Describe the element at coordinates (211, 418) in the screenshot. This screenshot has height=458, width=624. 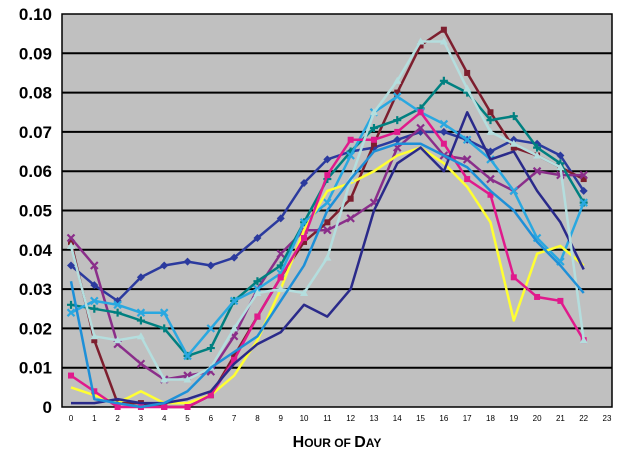
I see `x-tick-label: 6` at that location.